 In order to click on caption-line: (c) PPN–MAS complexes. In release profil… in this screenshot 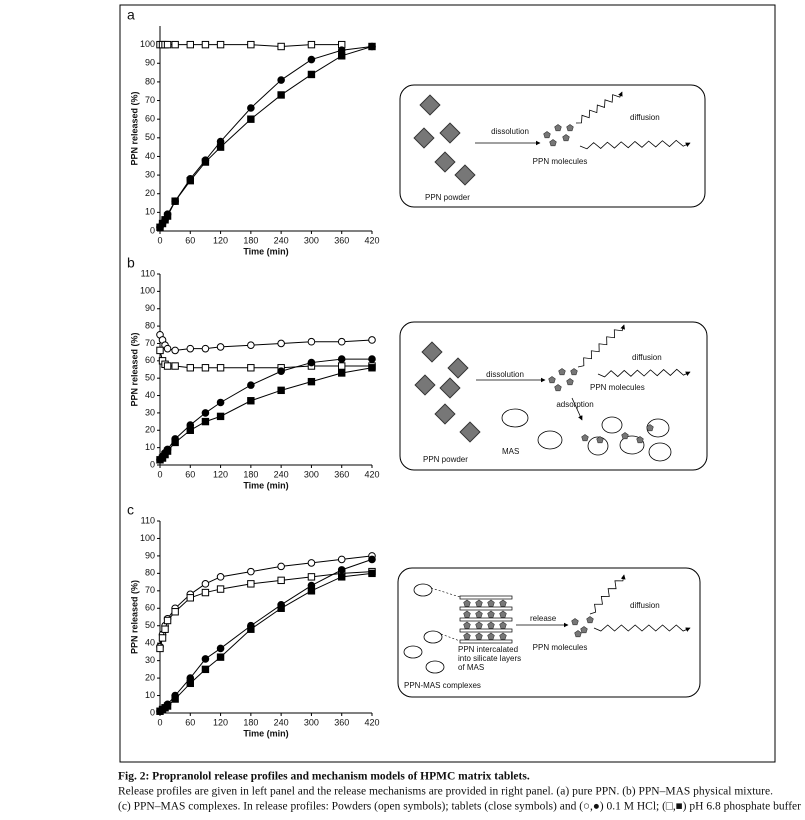, I will do `click(459, 807)`.